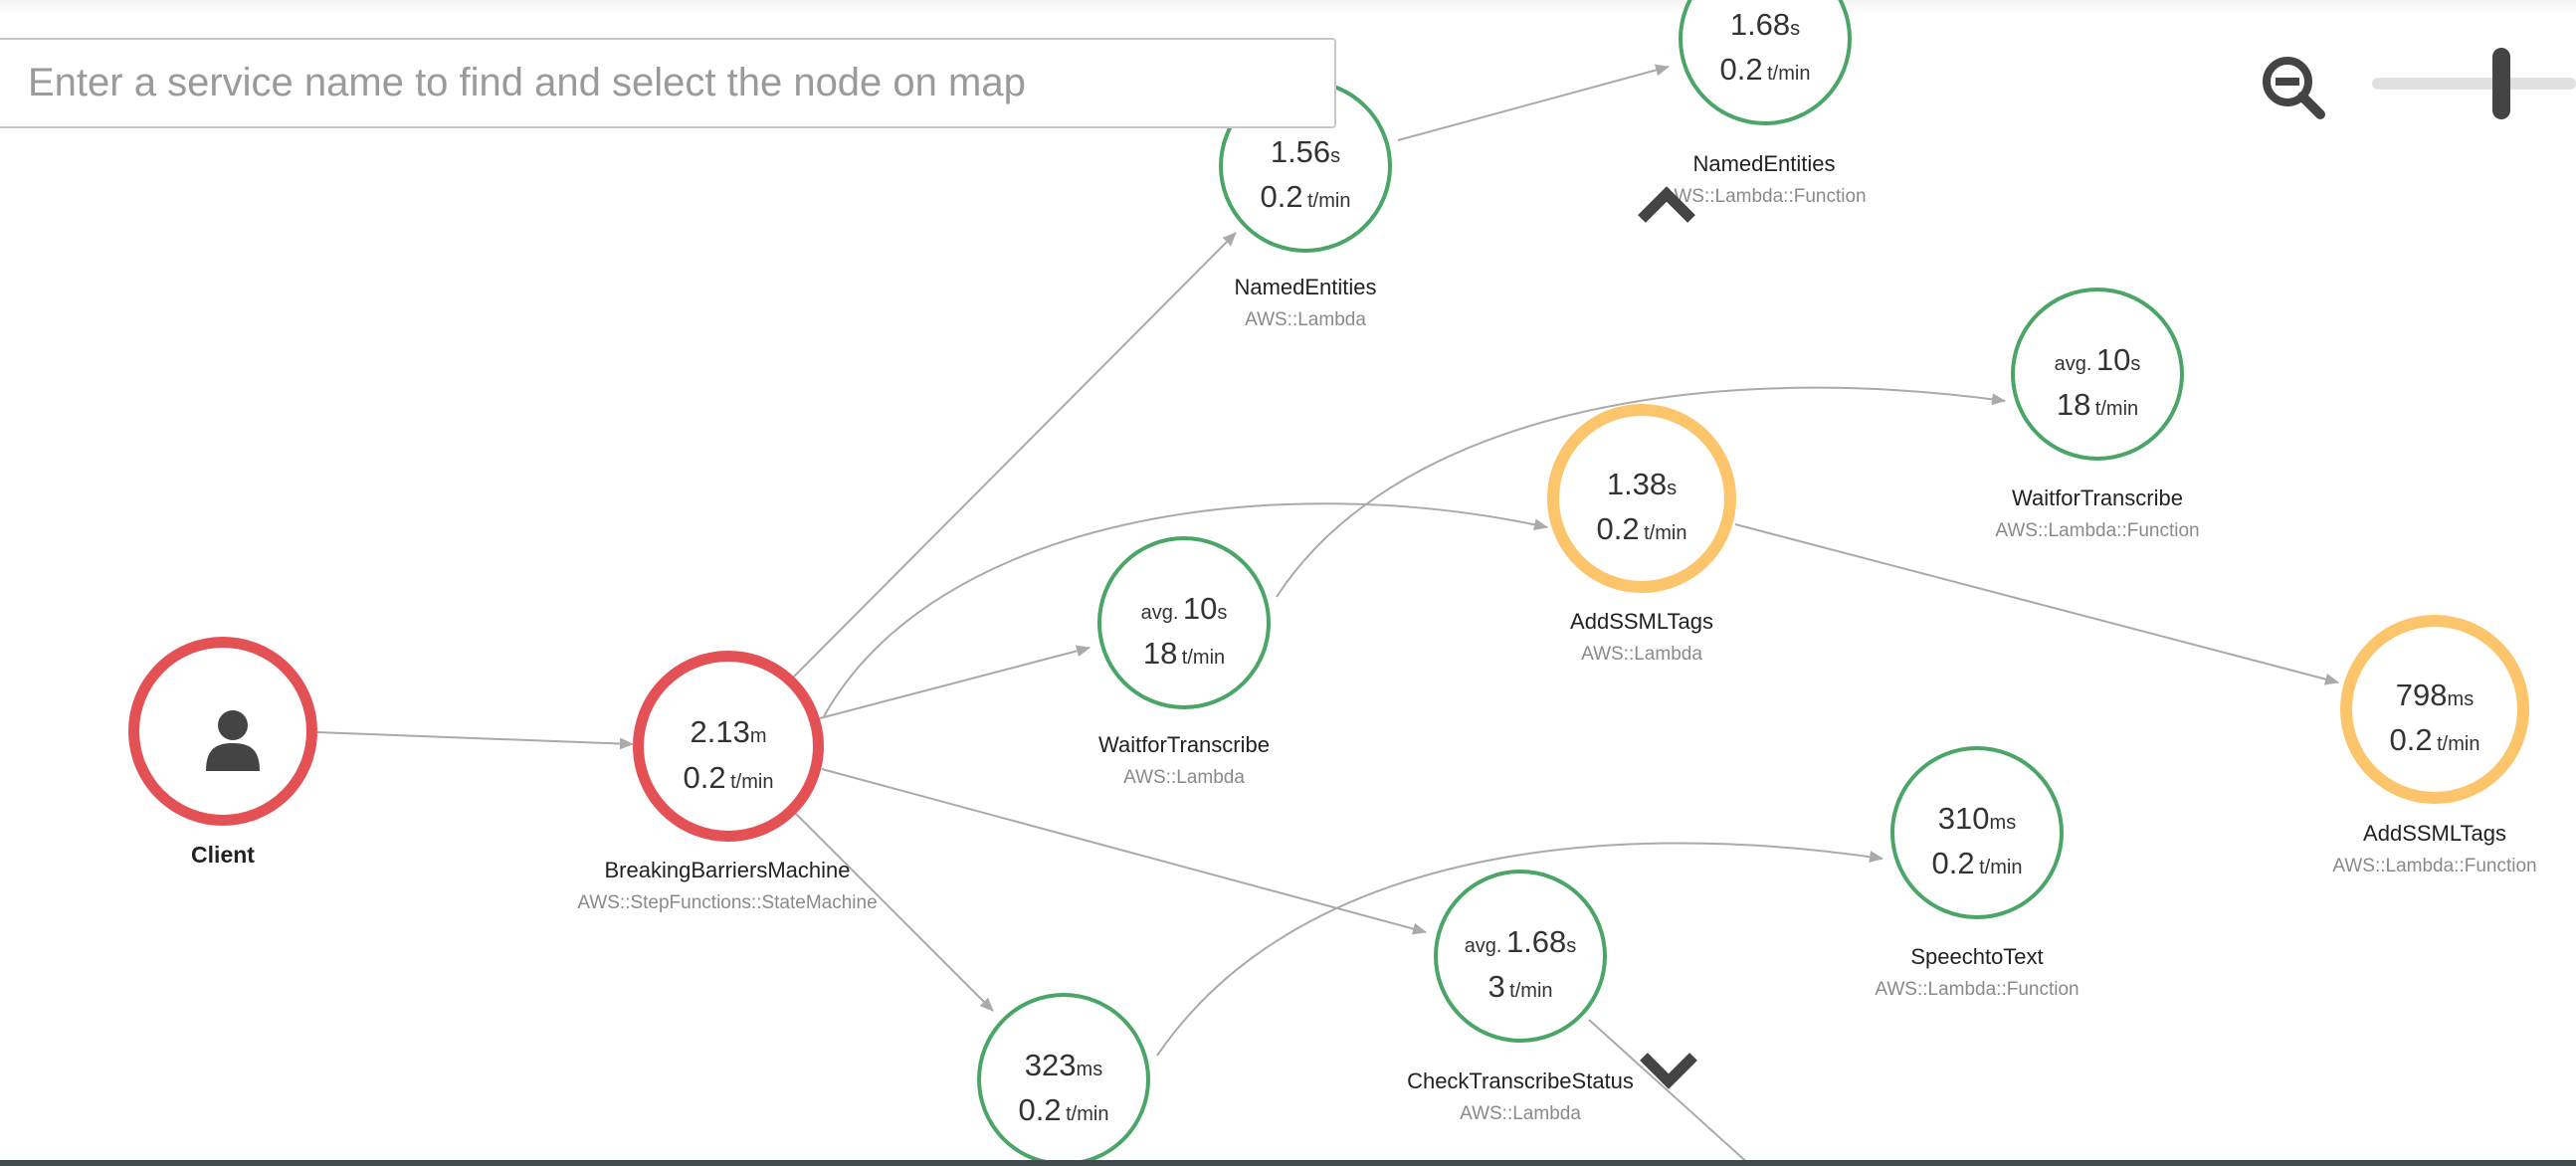  I want to click on wait-transcribe-lambda-circle: avg. 10s 18 t/min, so click(1184, 622).